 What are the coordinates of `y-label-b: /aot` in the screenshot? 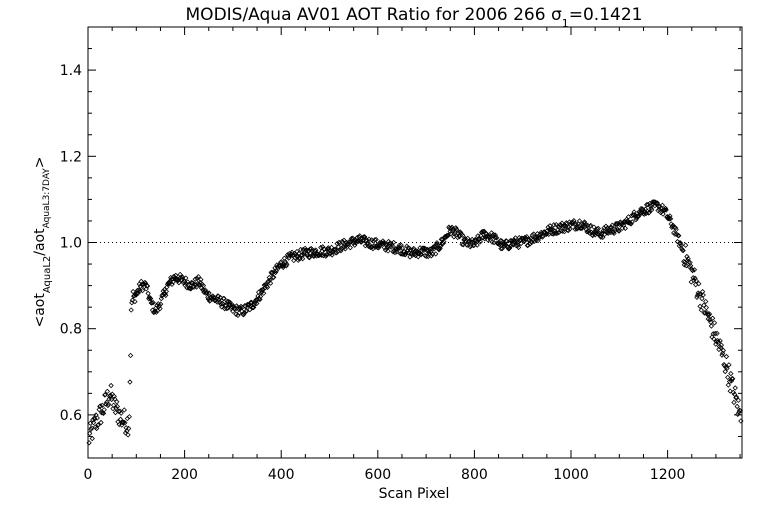 It's located at (40, 242).